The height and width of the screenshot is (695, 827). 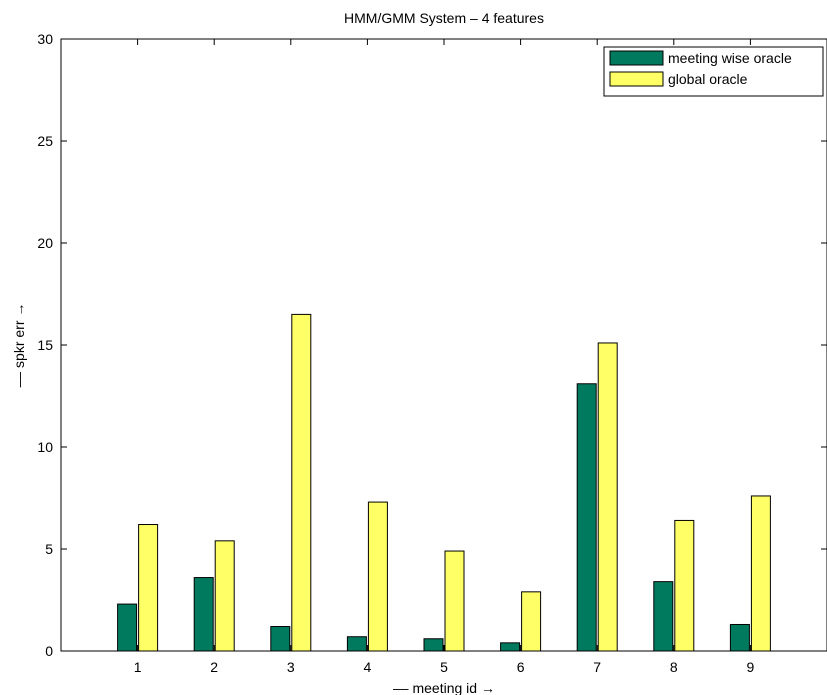 I want to click on legend: meeting wise oracle global oracle, so click(x=713, y=71).